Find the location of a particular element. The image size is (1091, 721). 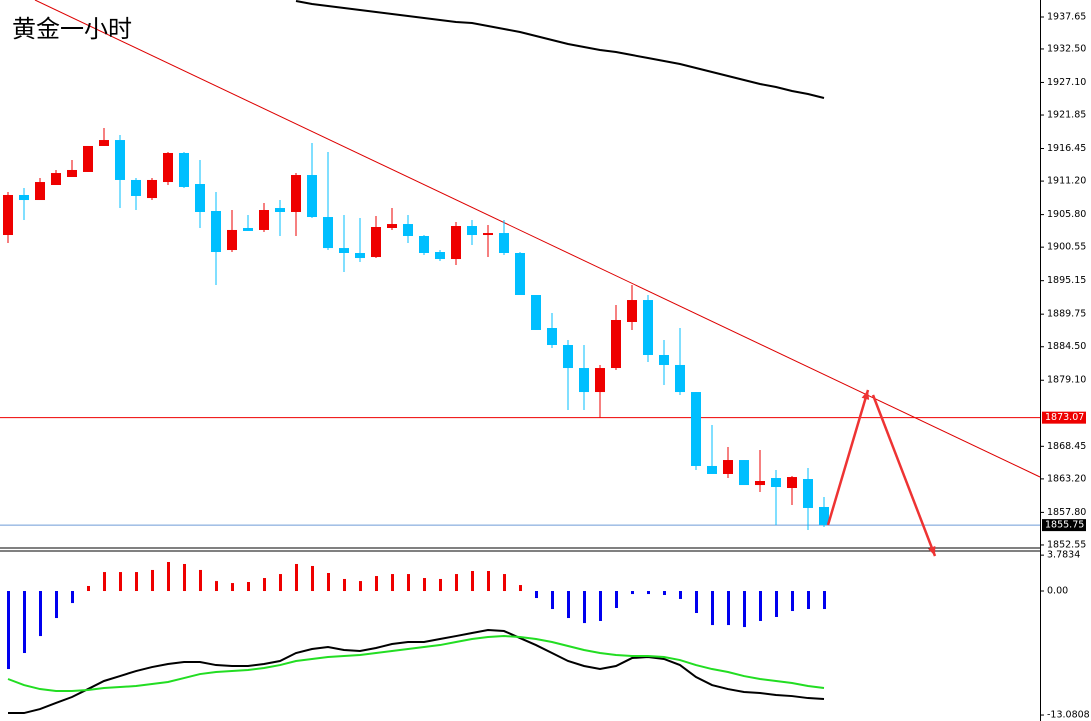

y-tick-label: 3.7834 is located at coordinates (1063, 555).